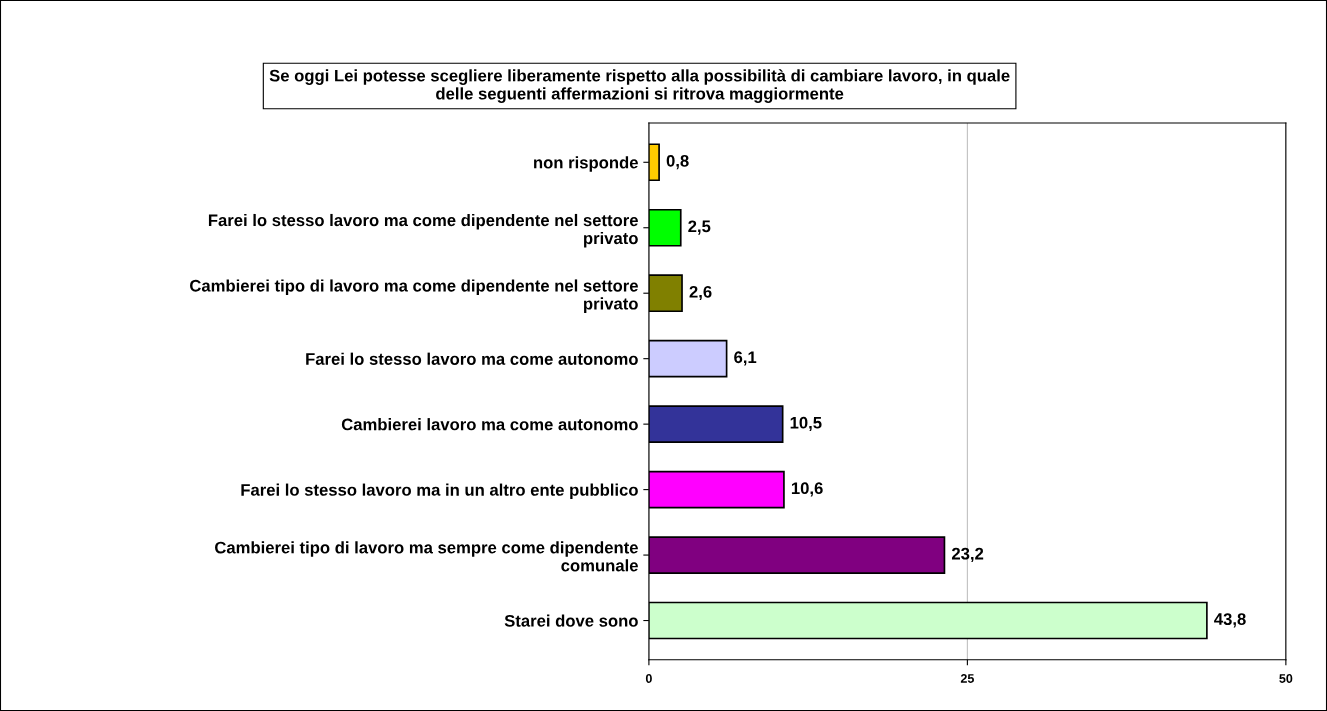  What do you see at coordinates (586, 164) in the screenshot?
I see `y-tick-label: non risponde` at bounding box center [586, 164].